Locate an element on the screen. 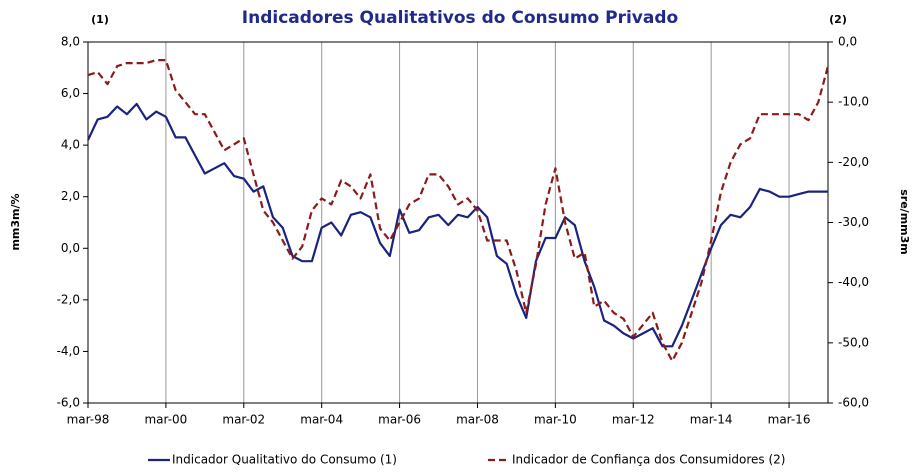  y2-axis-title: sre/mm3m is located at coordinates (904, 222).